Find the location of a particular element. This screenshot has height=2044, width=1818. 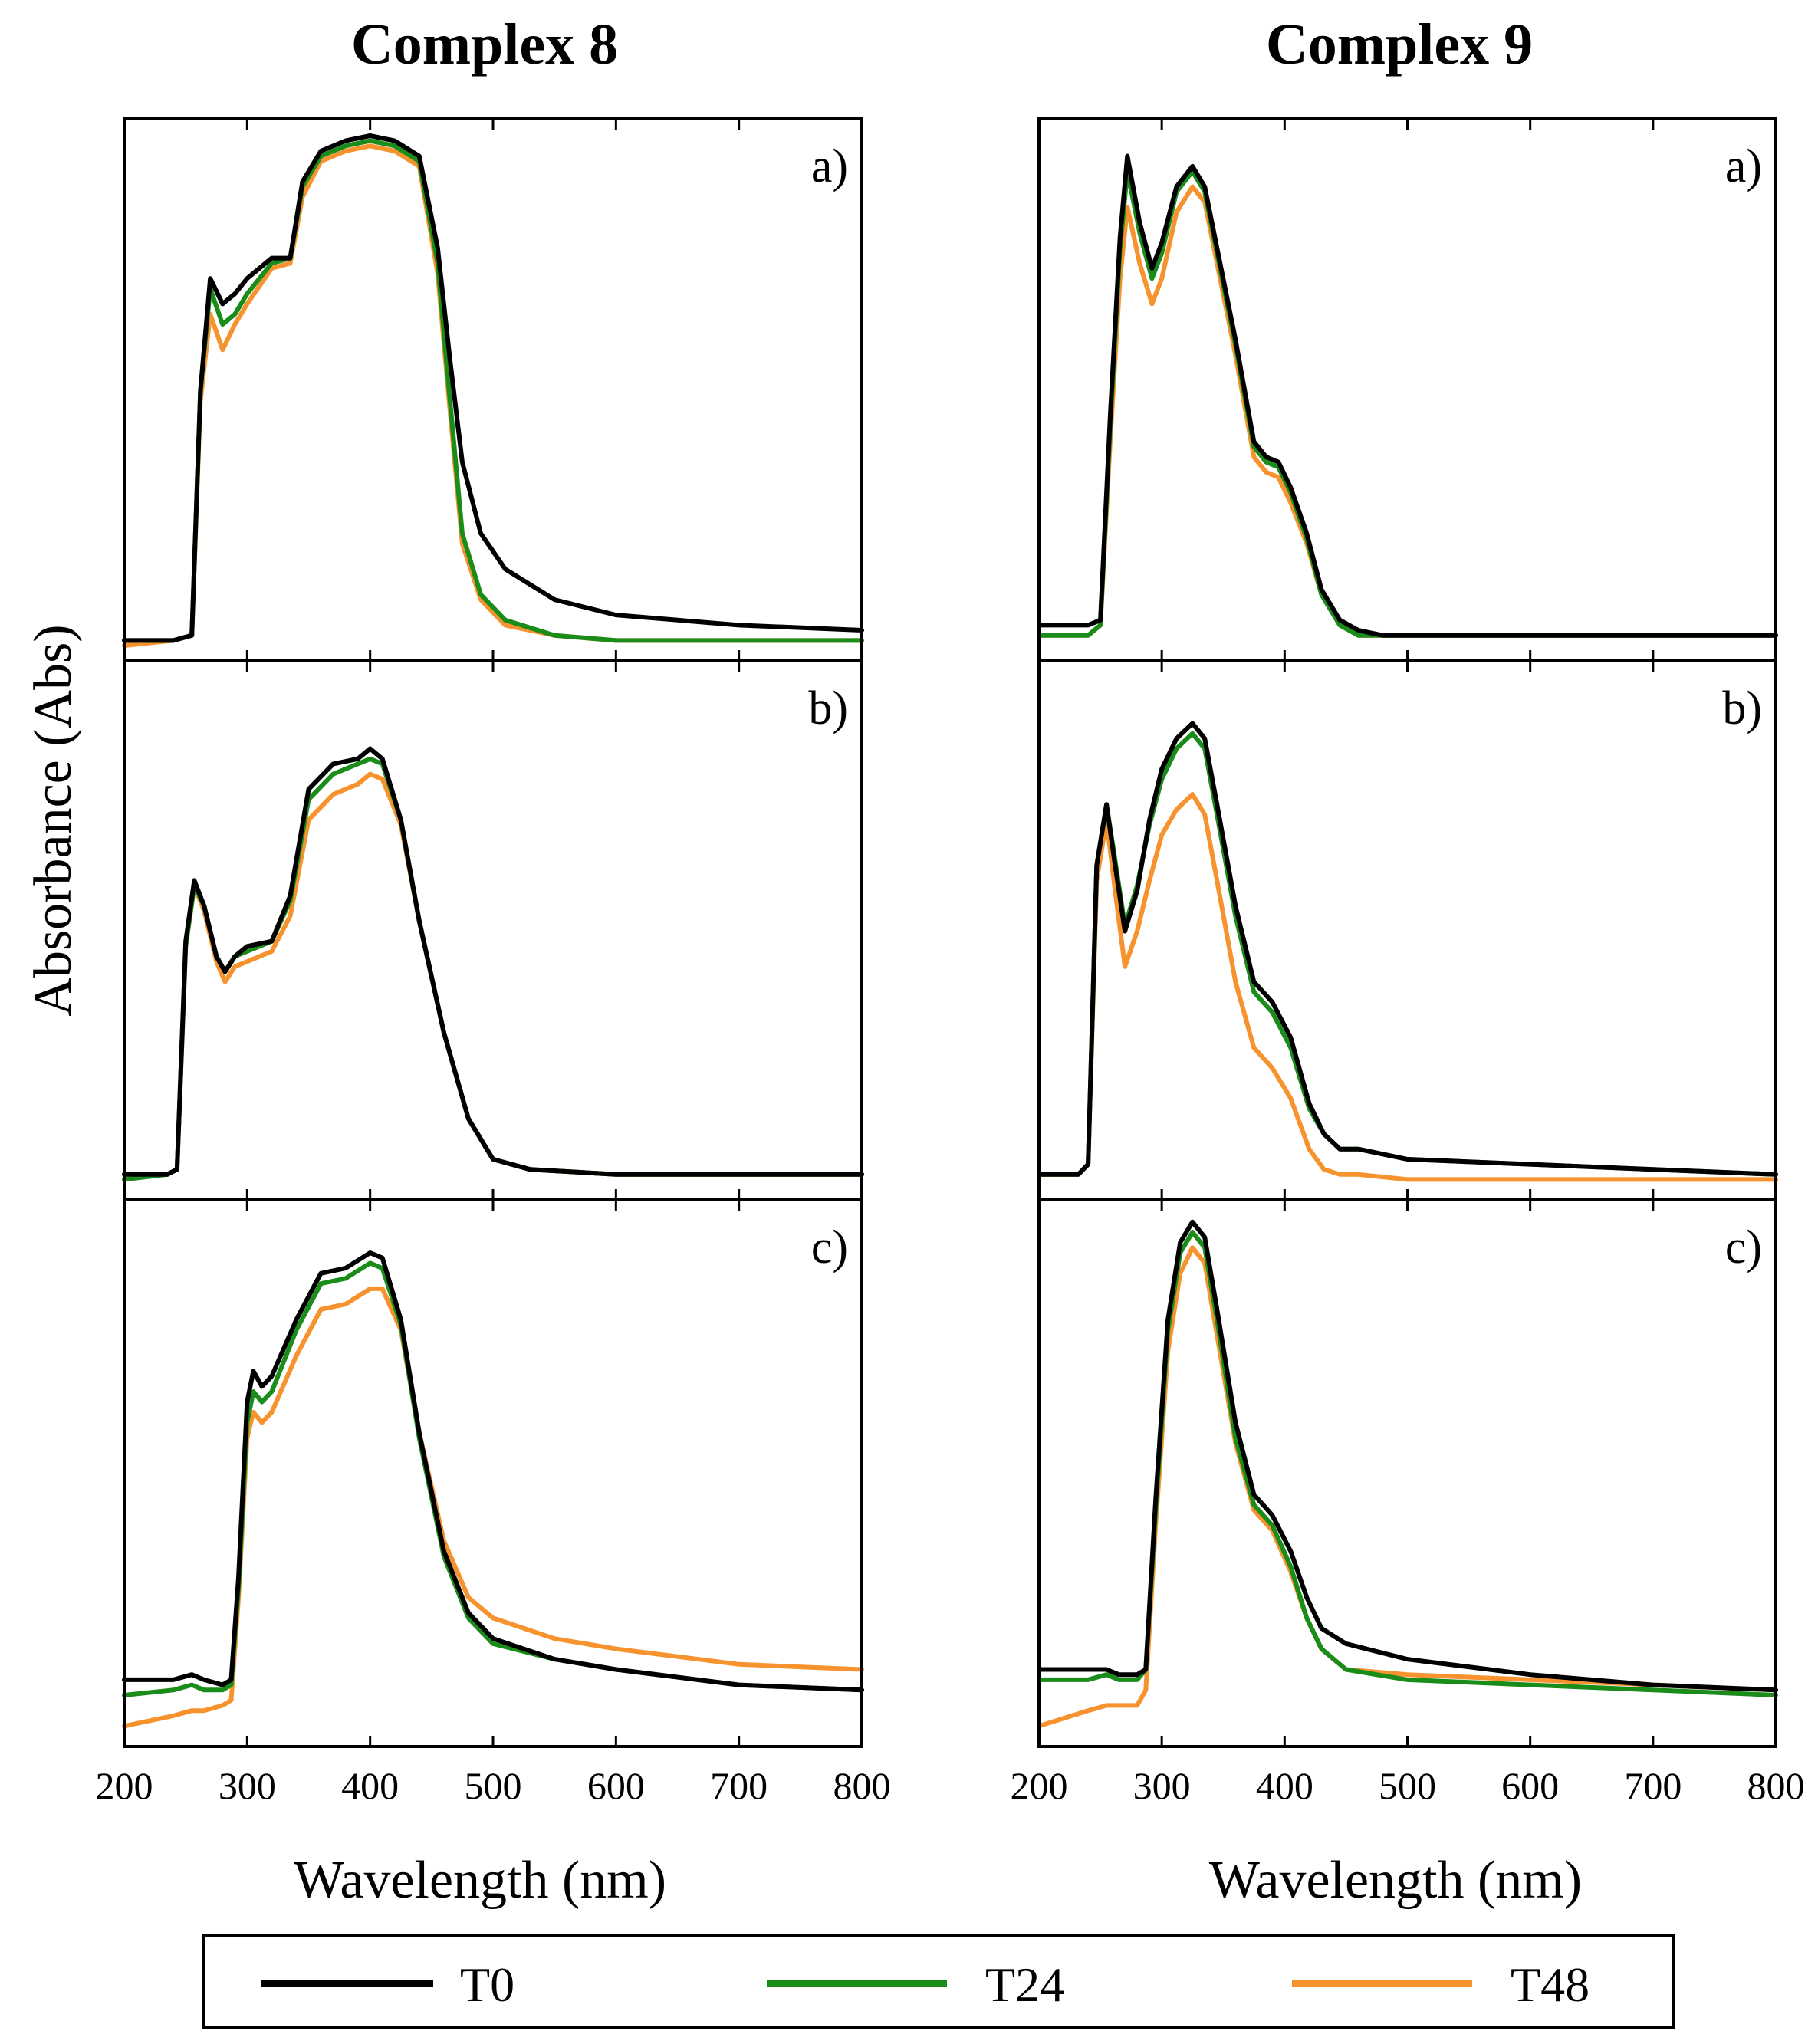

legend-label-t48: T48 is located at coordinates (1551, 1985).